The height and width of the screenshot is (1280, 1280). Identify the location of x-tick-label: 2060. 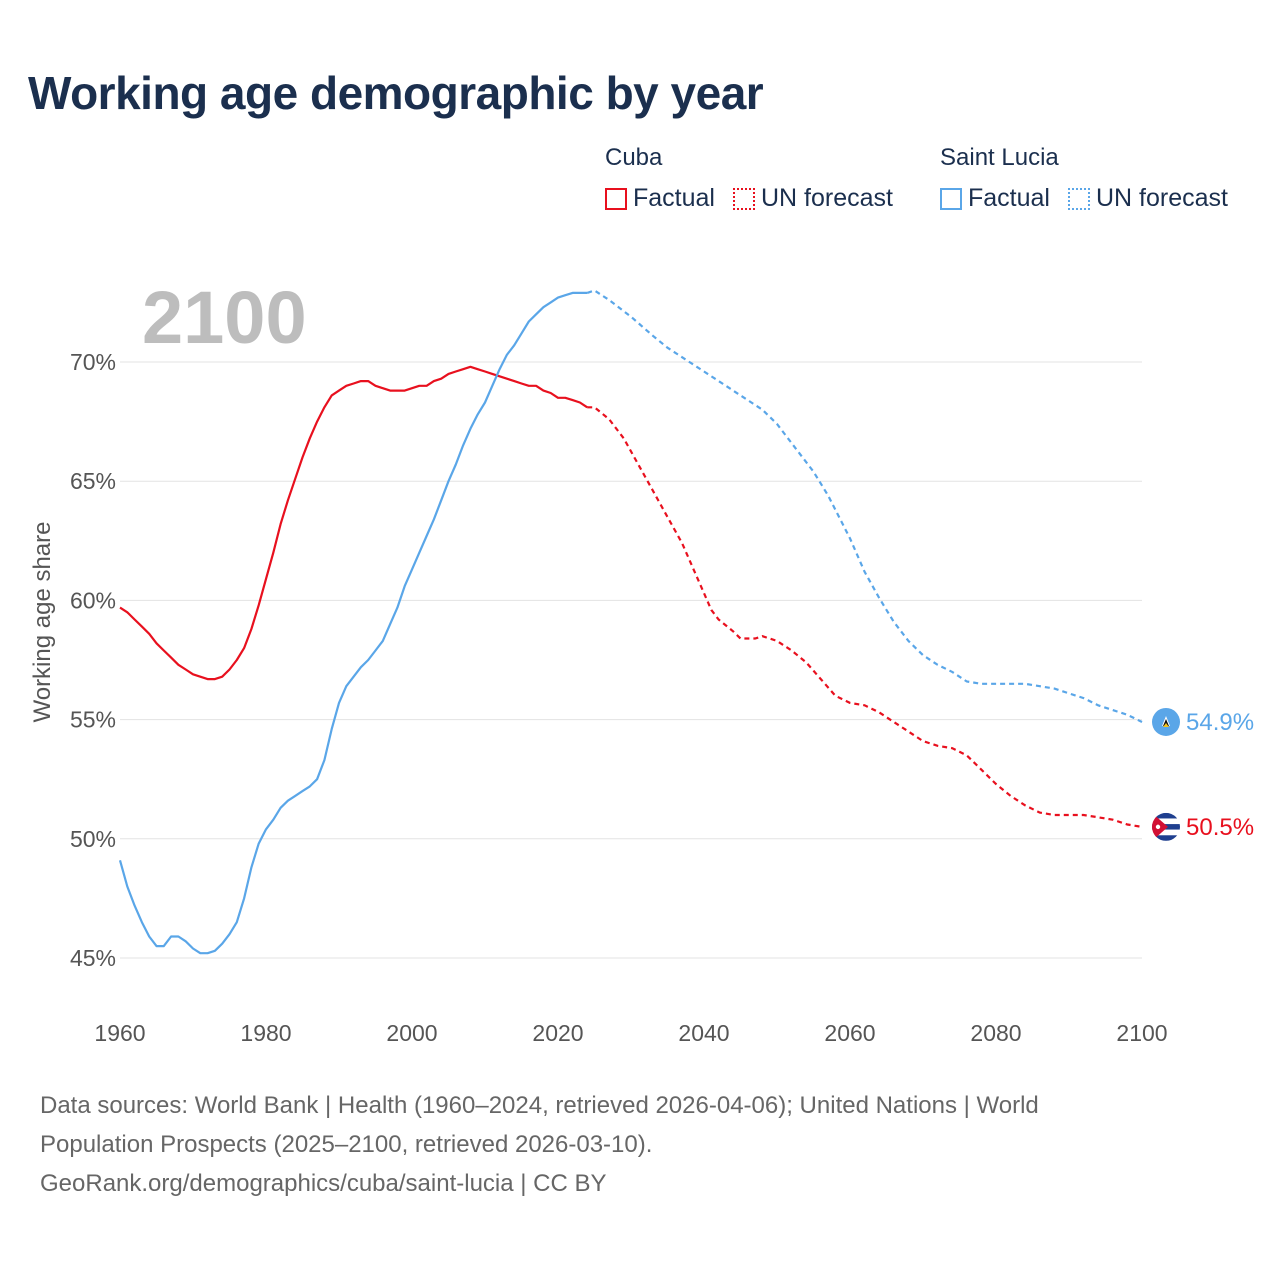
(849, 1033).